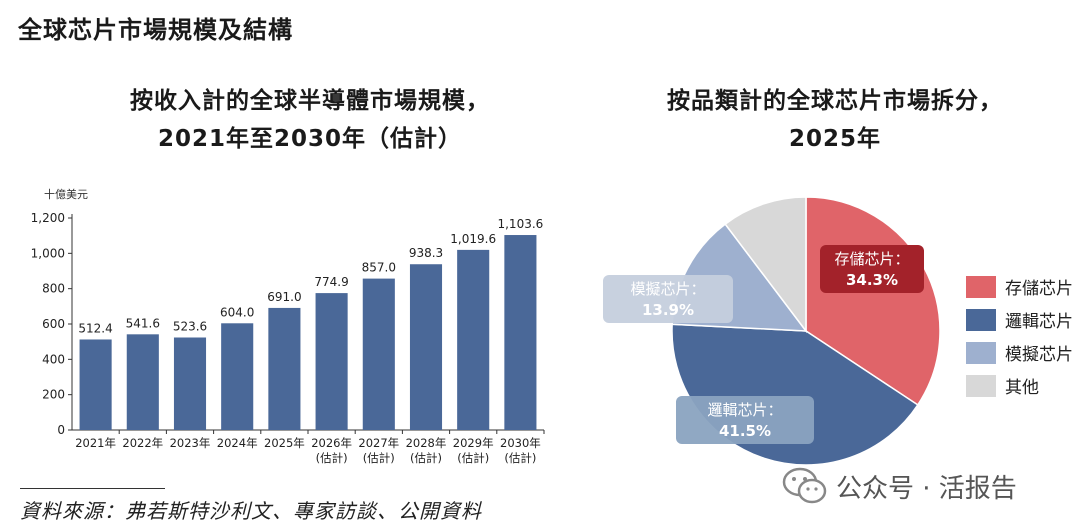 The height and width of the screenshot is (529, 1080). What do you see at coordinates (53, 289) in the screenshot?
I see `y-tick-label: 800` at bounding box center [53, 289].